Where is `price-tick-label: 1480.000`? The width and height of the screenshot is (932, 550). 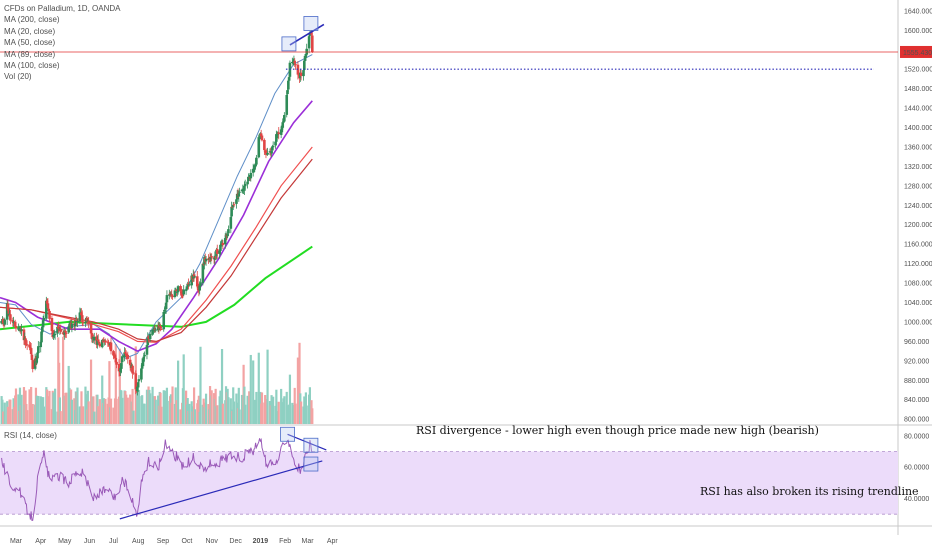
price-tick-label: 1480.000 is located at coordinates (918, 89).